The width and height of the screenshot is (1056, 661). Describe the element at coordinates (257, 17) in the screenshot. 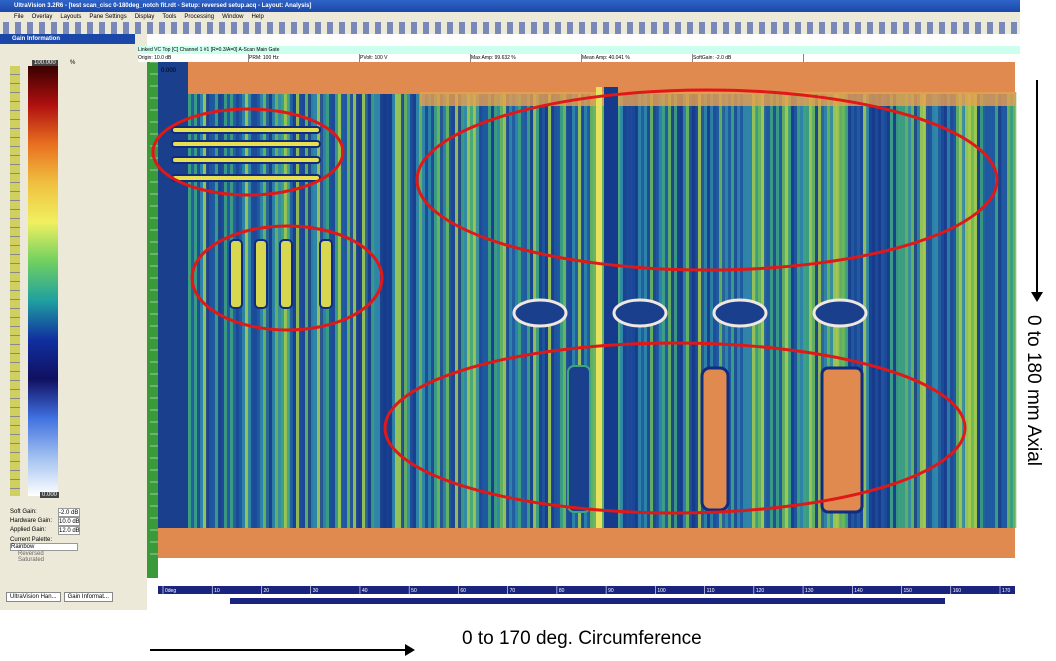

I see `menu-item: Help` at that location.